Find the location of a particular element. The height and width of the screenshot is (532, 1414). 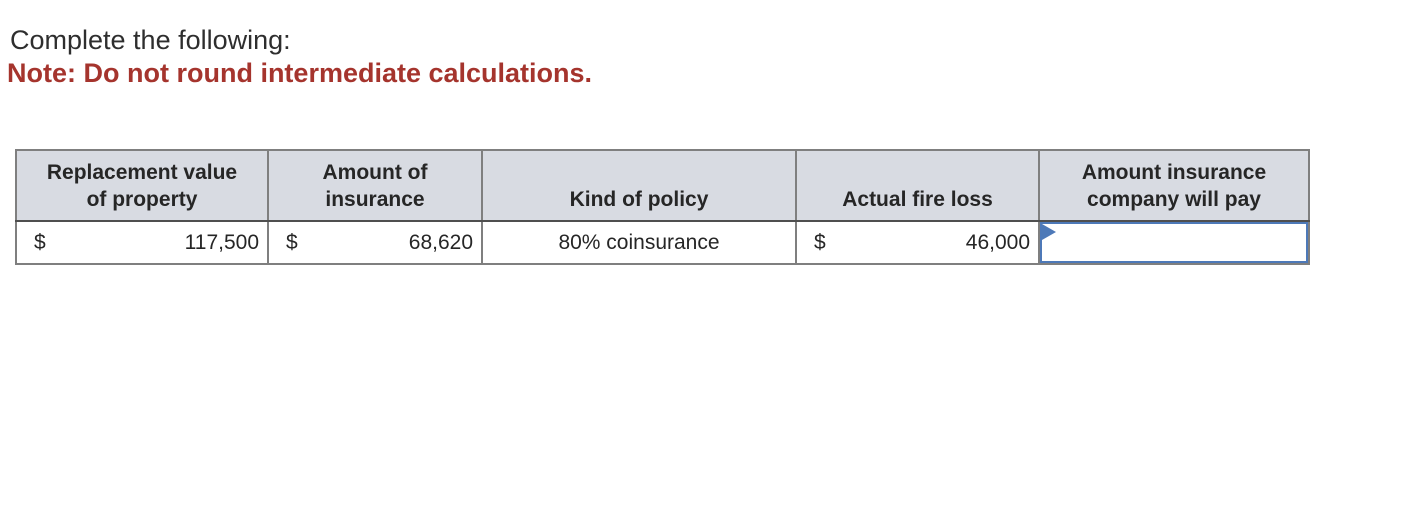

cell-actual-fire-loss: $ 46,000 is located at coordinates (917, 242).